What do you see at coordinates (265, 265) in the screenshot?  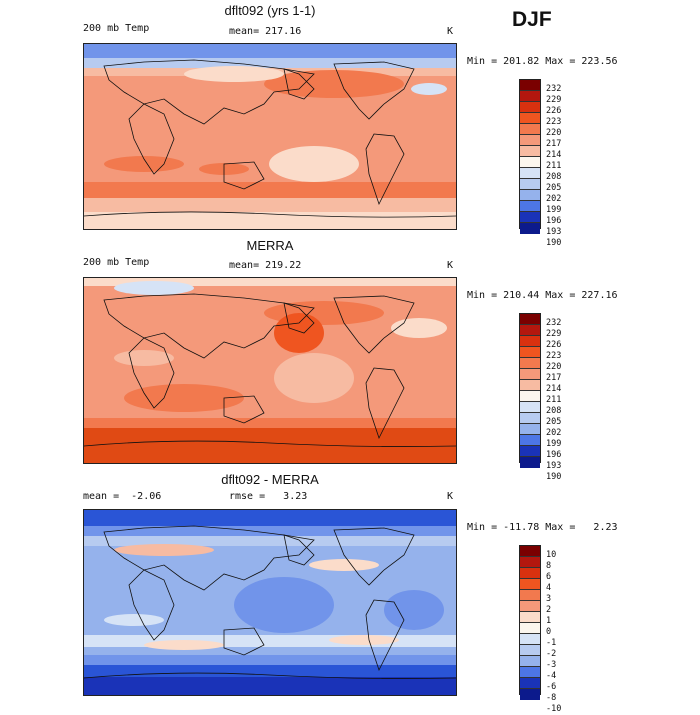 I see `panel-mean-label: mean= 219.22` at bounding box center [265, 265].